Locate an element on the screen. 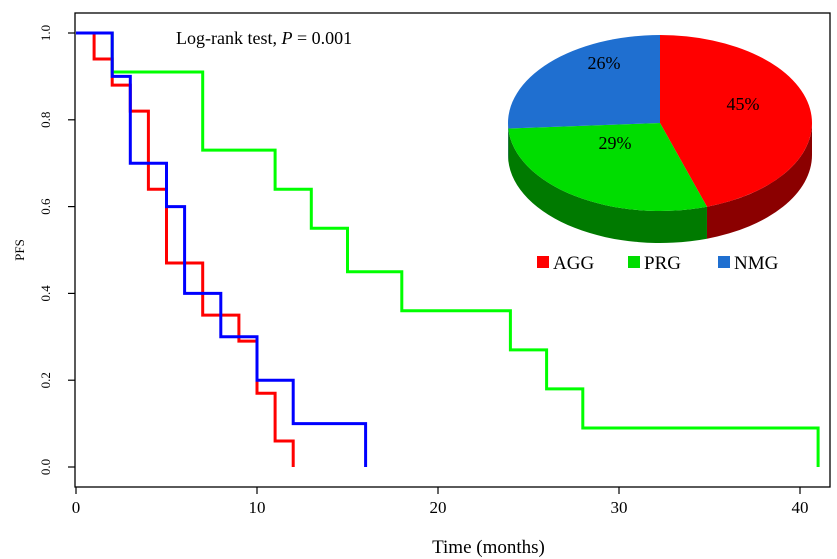 The height and width of the screenshot is (559, 837). annotation-suffix: = 0.001 is located at coordinates (322, 38).